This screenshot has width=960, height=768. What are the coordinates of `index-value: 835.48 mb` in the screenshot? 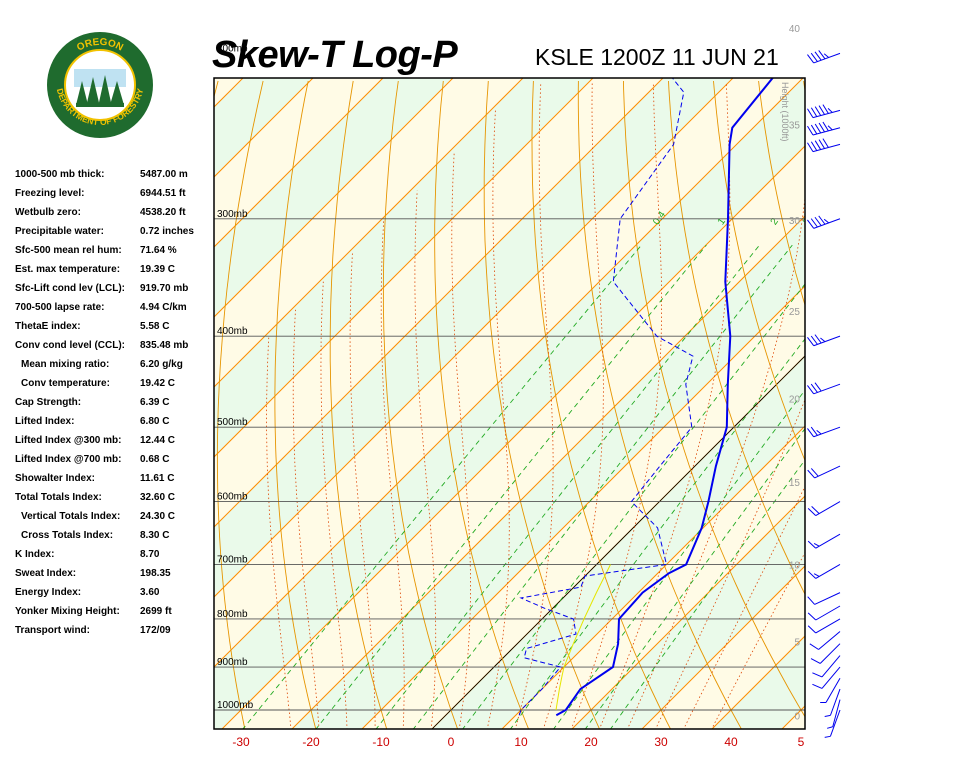 It's located at (164, 345).